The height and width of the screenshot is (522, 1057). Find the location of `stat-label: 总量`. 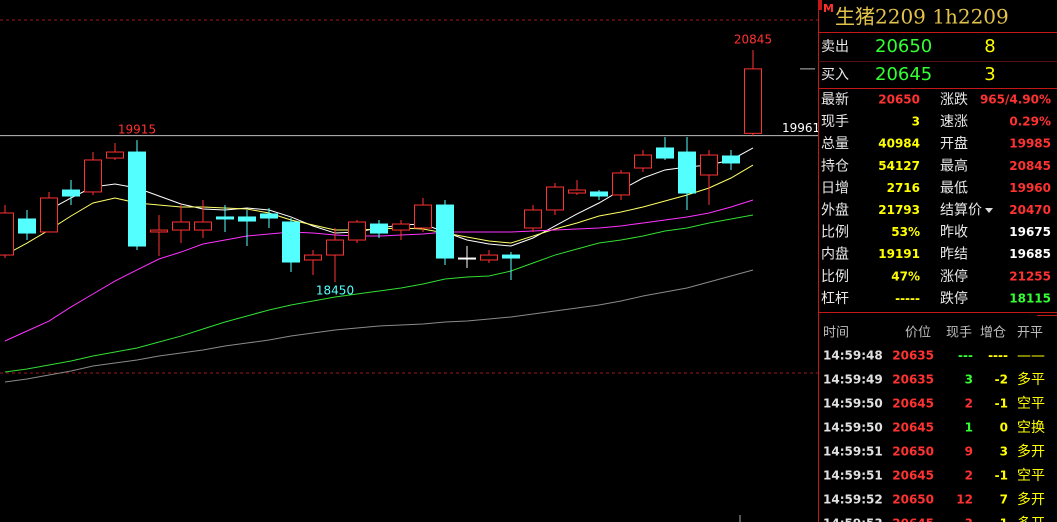

stat-label: 总量 is located at coordinates (835, 144).